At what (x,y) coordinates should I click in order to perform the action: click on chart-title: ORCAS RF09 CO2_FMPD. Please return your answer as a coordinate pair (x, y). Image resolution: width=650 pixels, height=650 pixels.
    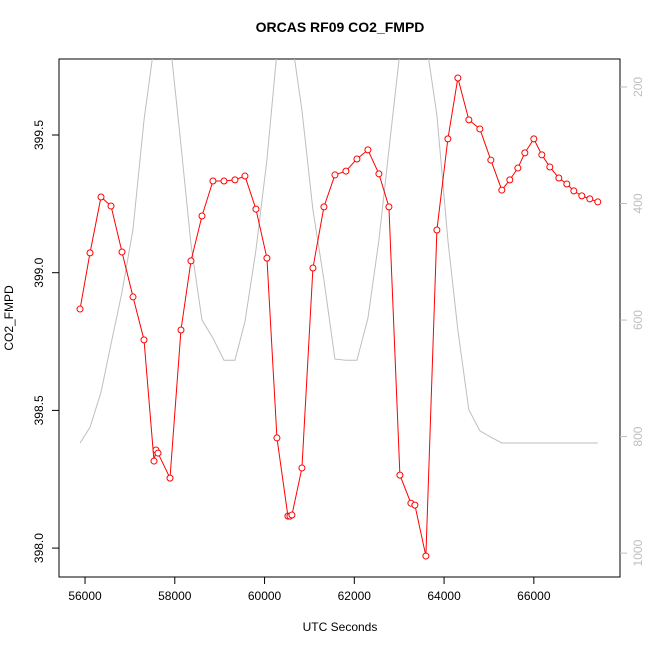
    Looking at the image, I should click on (340, 27).